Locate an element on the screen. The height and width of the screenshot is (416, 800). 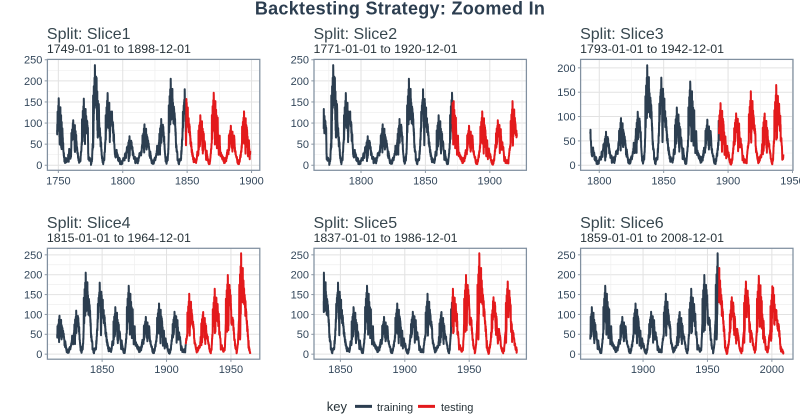
svg-text:Backtesting Strategy: Zoomed I: Backtesting Strategy: Zoomed In is located at coordinates (400, 9).